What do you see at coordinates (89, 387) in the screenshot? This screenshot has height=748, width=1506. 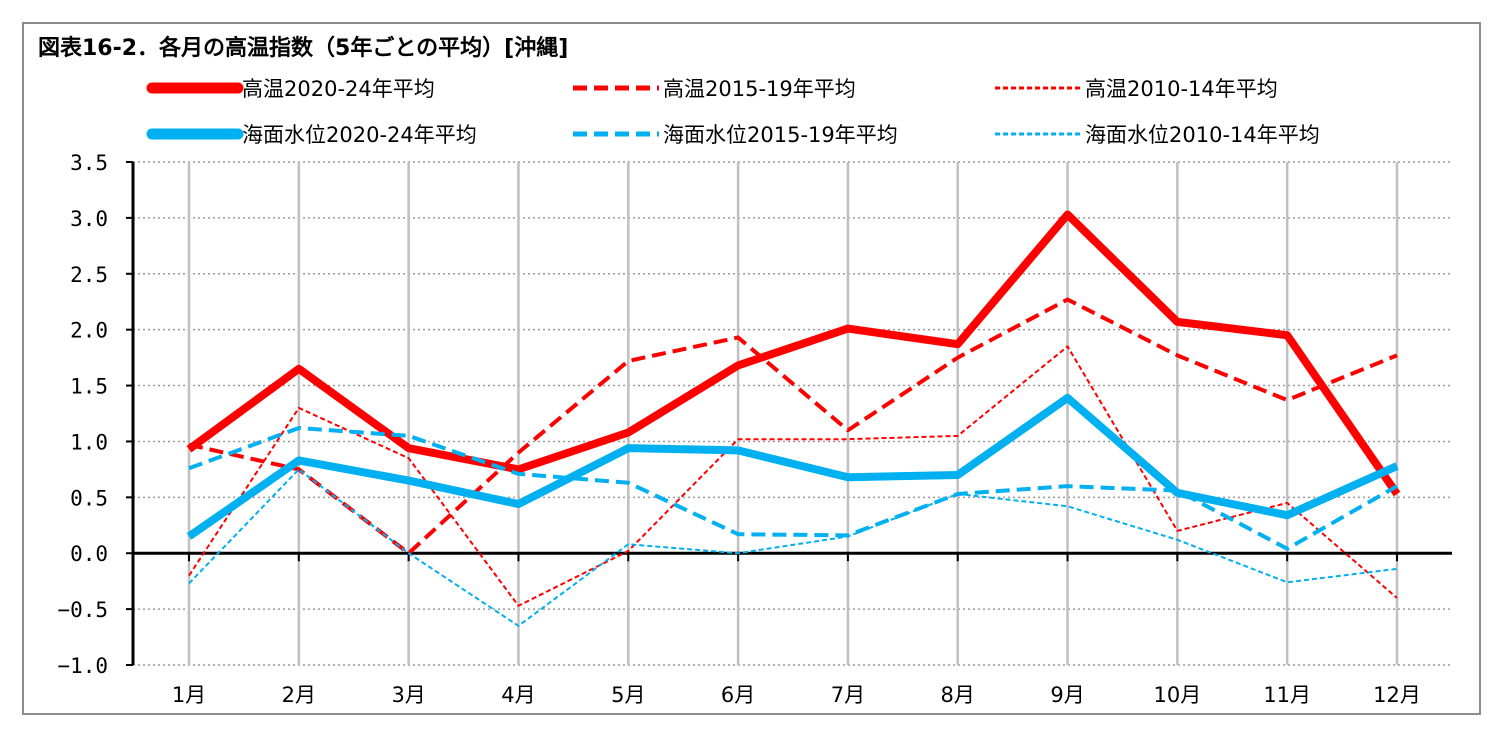 I see `y-tick-label: 1.5` at bounding box center [89, 387].